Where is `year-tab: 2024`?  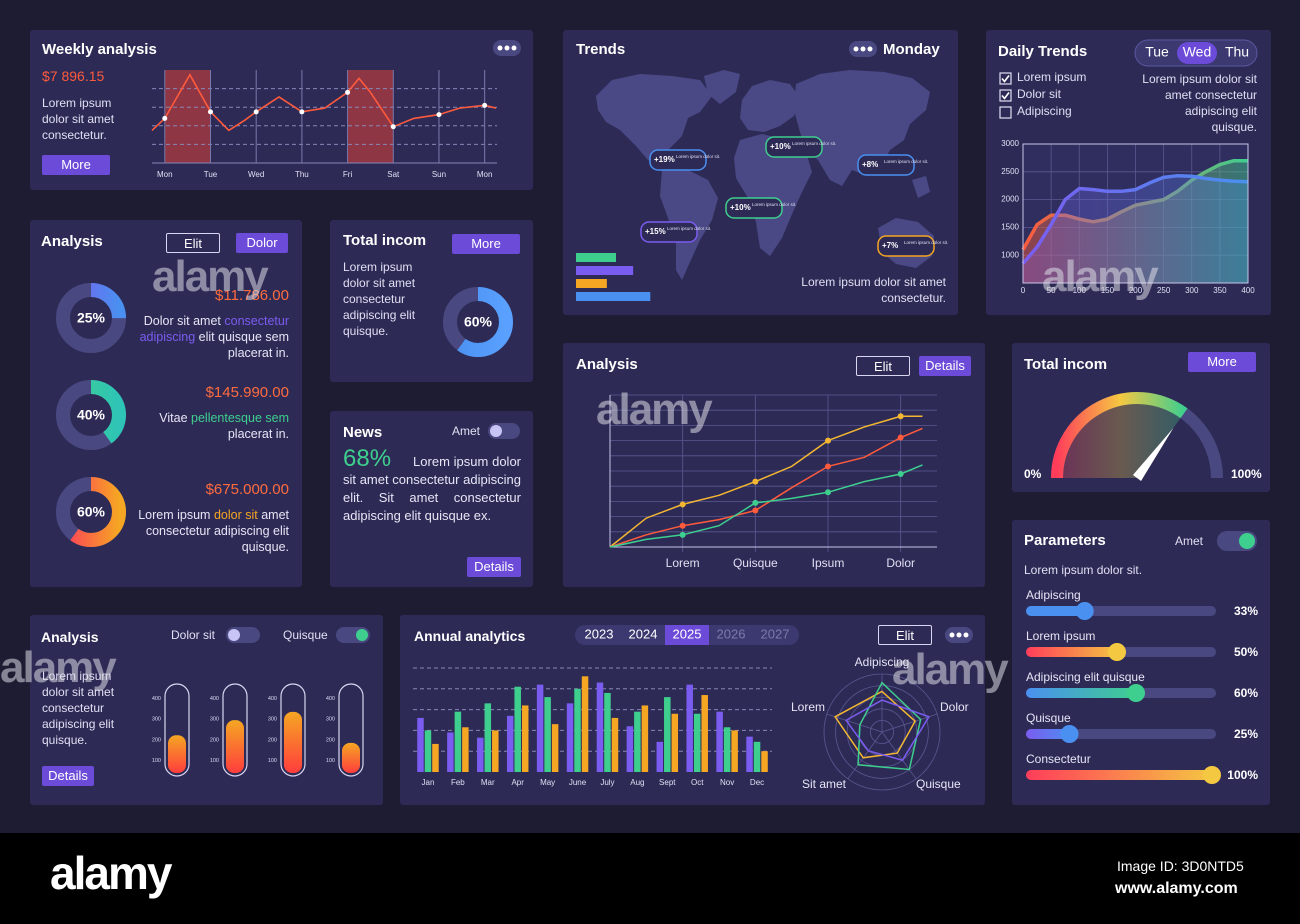 year-tab: 2024 is located at coordinates (643, 633).